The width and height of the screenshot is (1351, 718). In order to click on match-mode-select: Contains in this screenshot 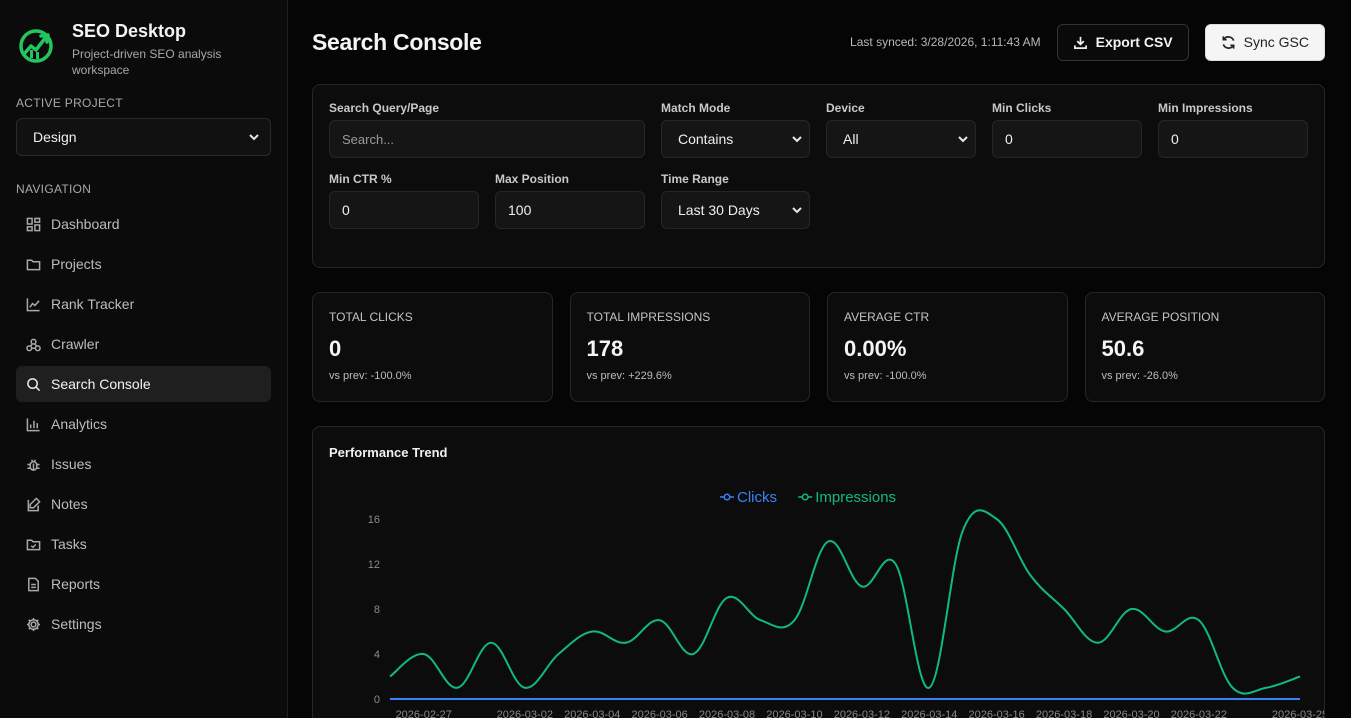, I will do `click(735, 139)`.